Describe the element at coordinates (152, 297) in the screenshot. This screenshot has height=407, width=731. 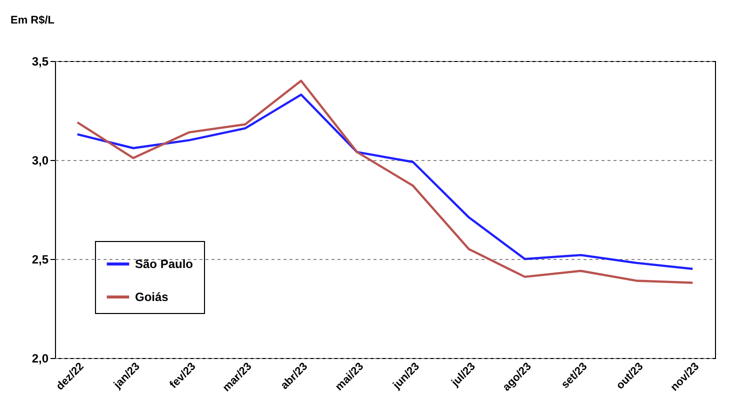
I see `legend-label: Goiás` at that location.